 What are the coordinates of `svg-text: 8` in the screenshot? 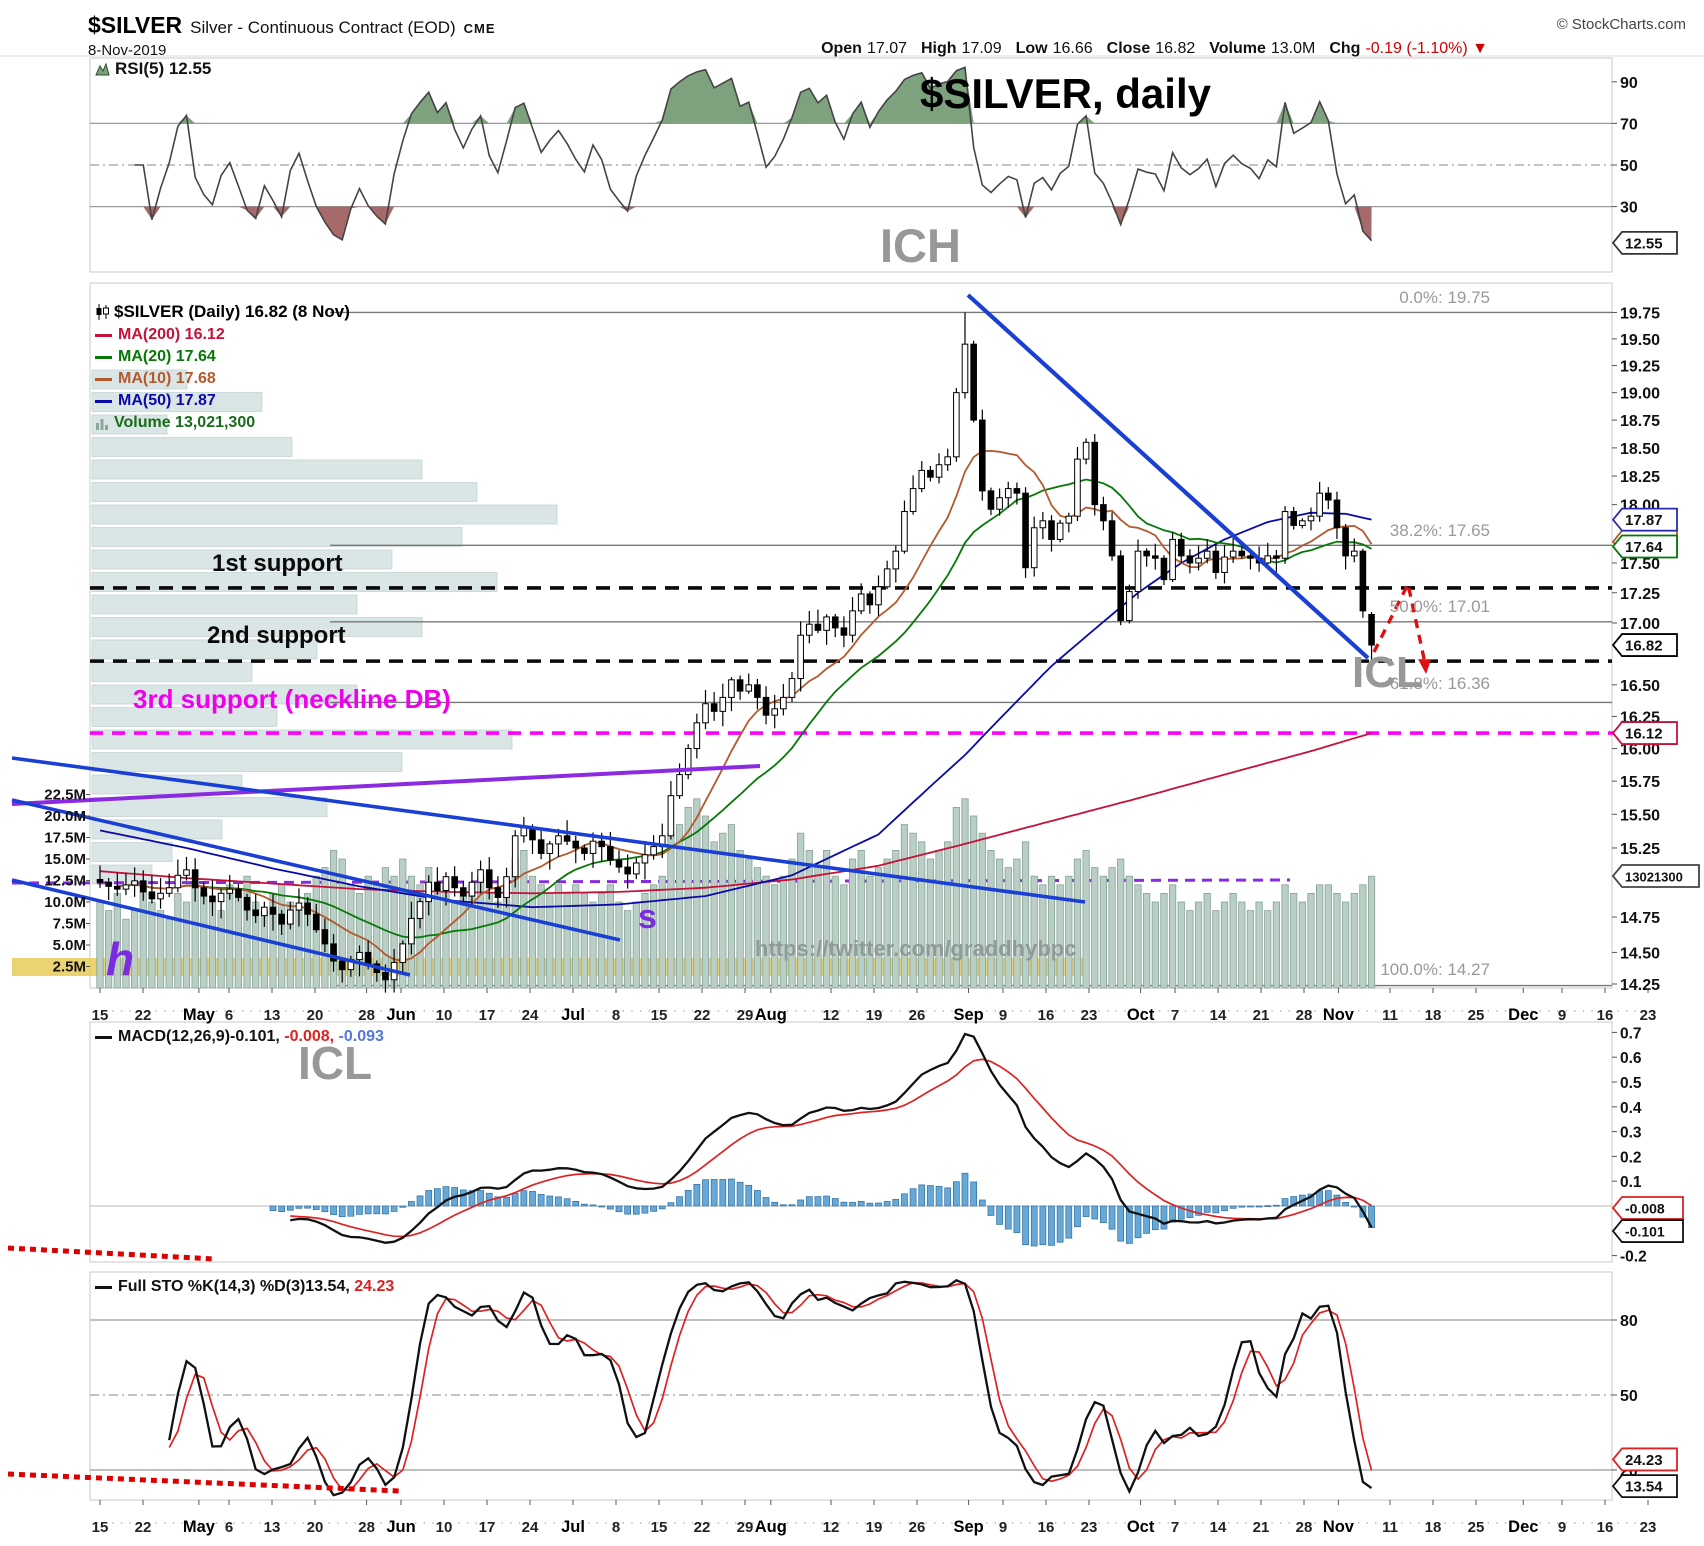 It's located at (616, 1015).